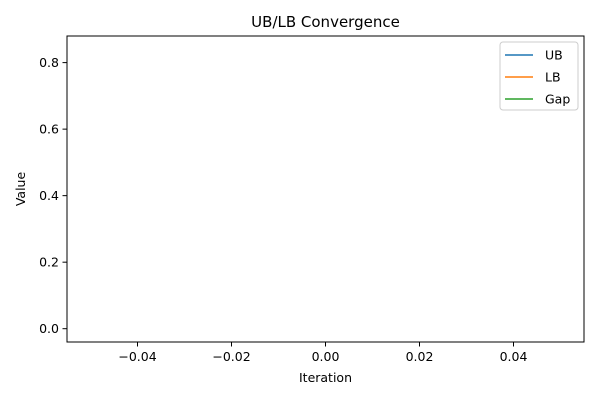 Image resolution: width=600 pixels, height=400 pixels. I want to click on y-tick-label: 0.8, so click(49, 62).